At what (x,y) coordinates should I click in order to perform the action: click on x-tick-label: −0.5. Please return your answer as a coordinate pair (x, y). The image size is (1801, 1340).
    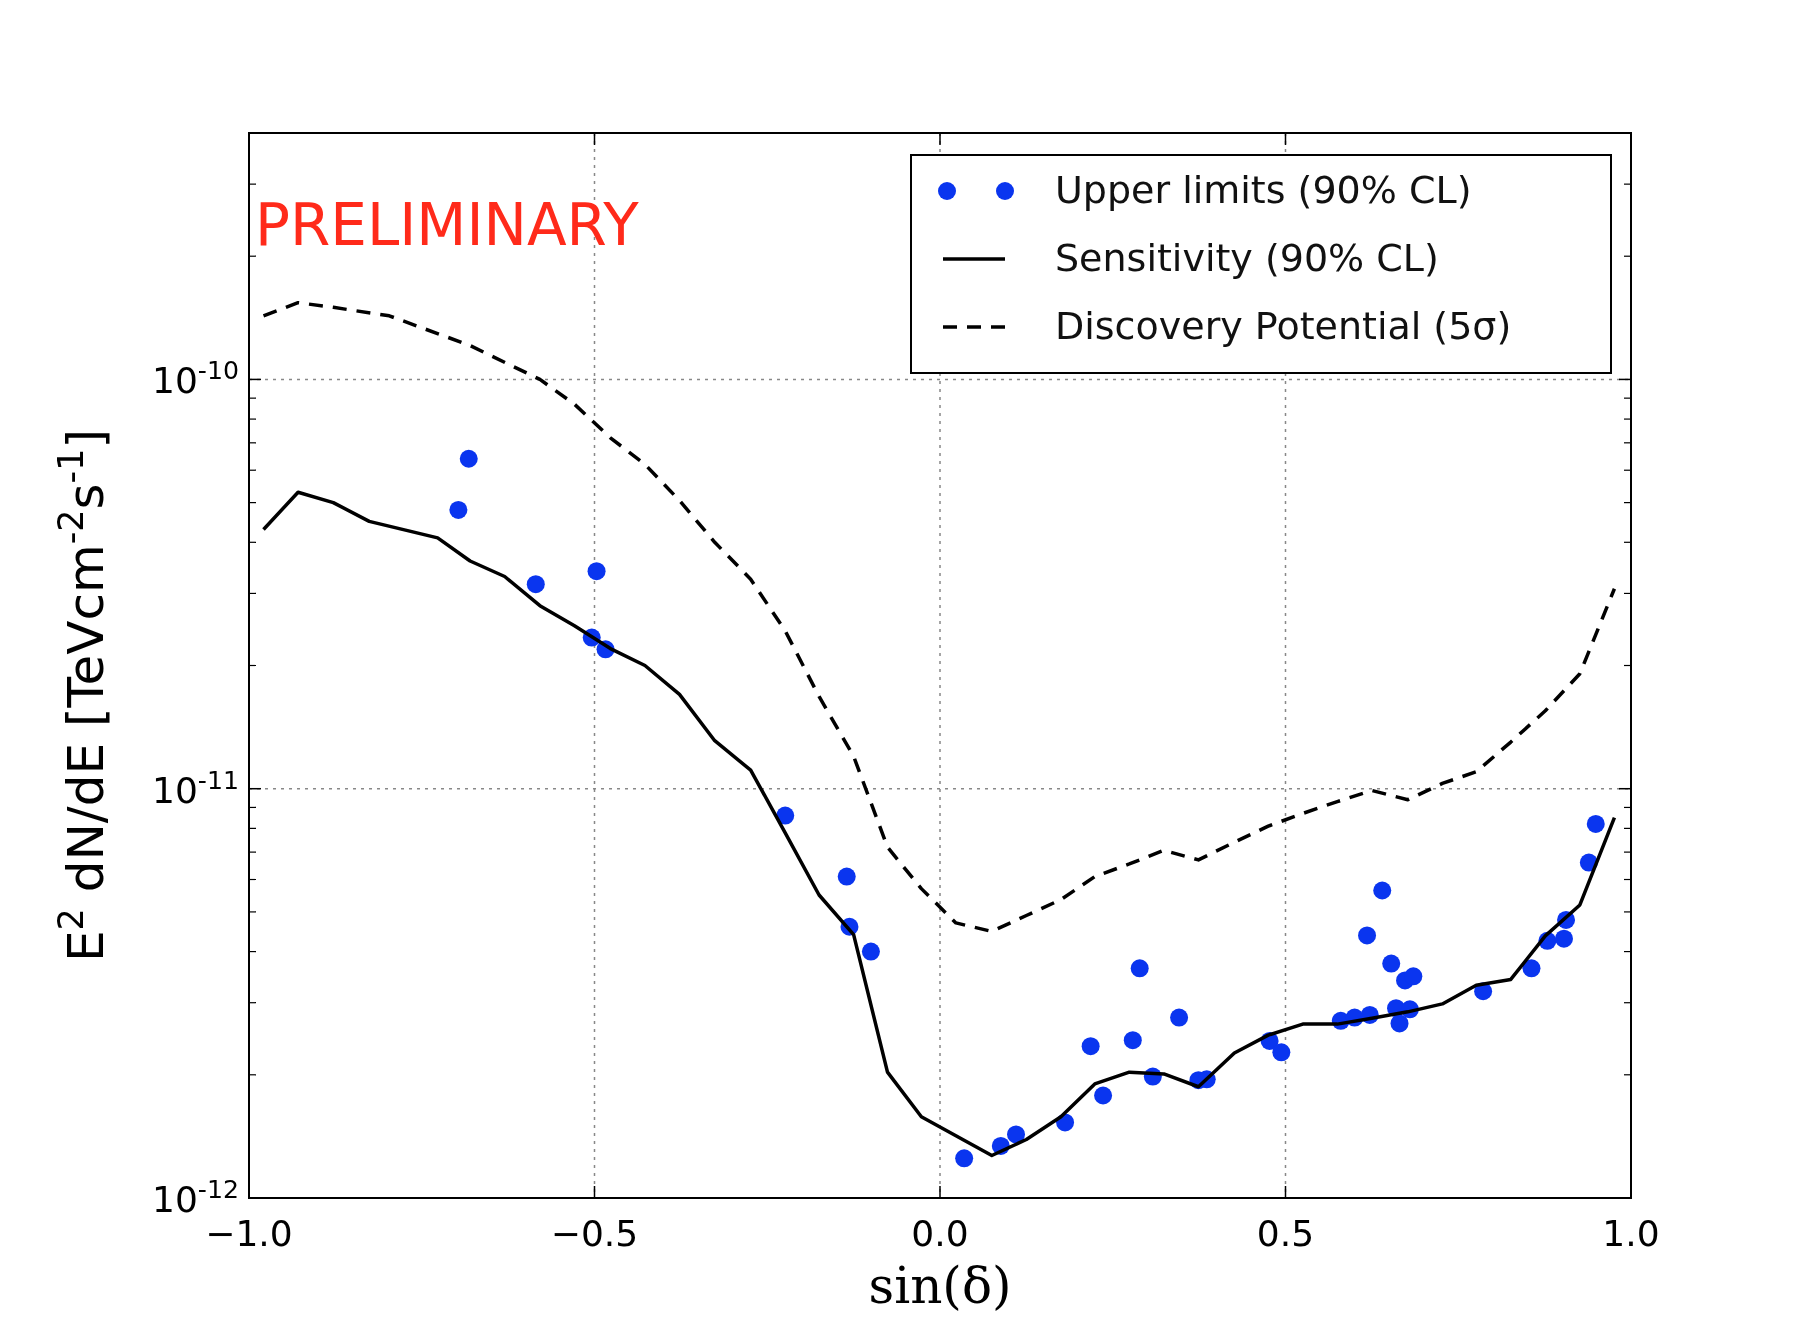
    Looking at the image, I should click on (594, 1233).